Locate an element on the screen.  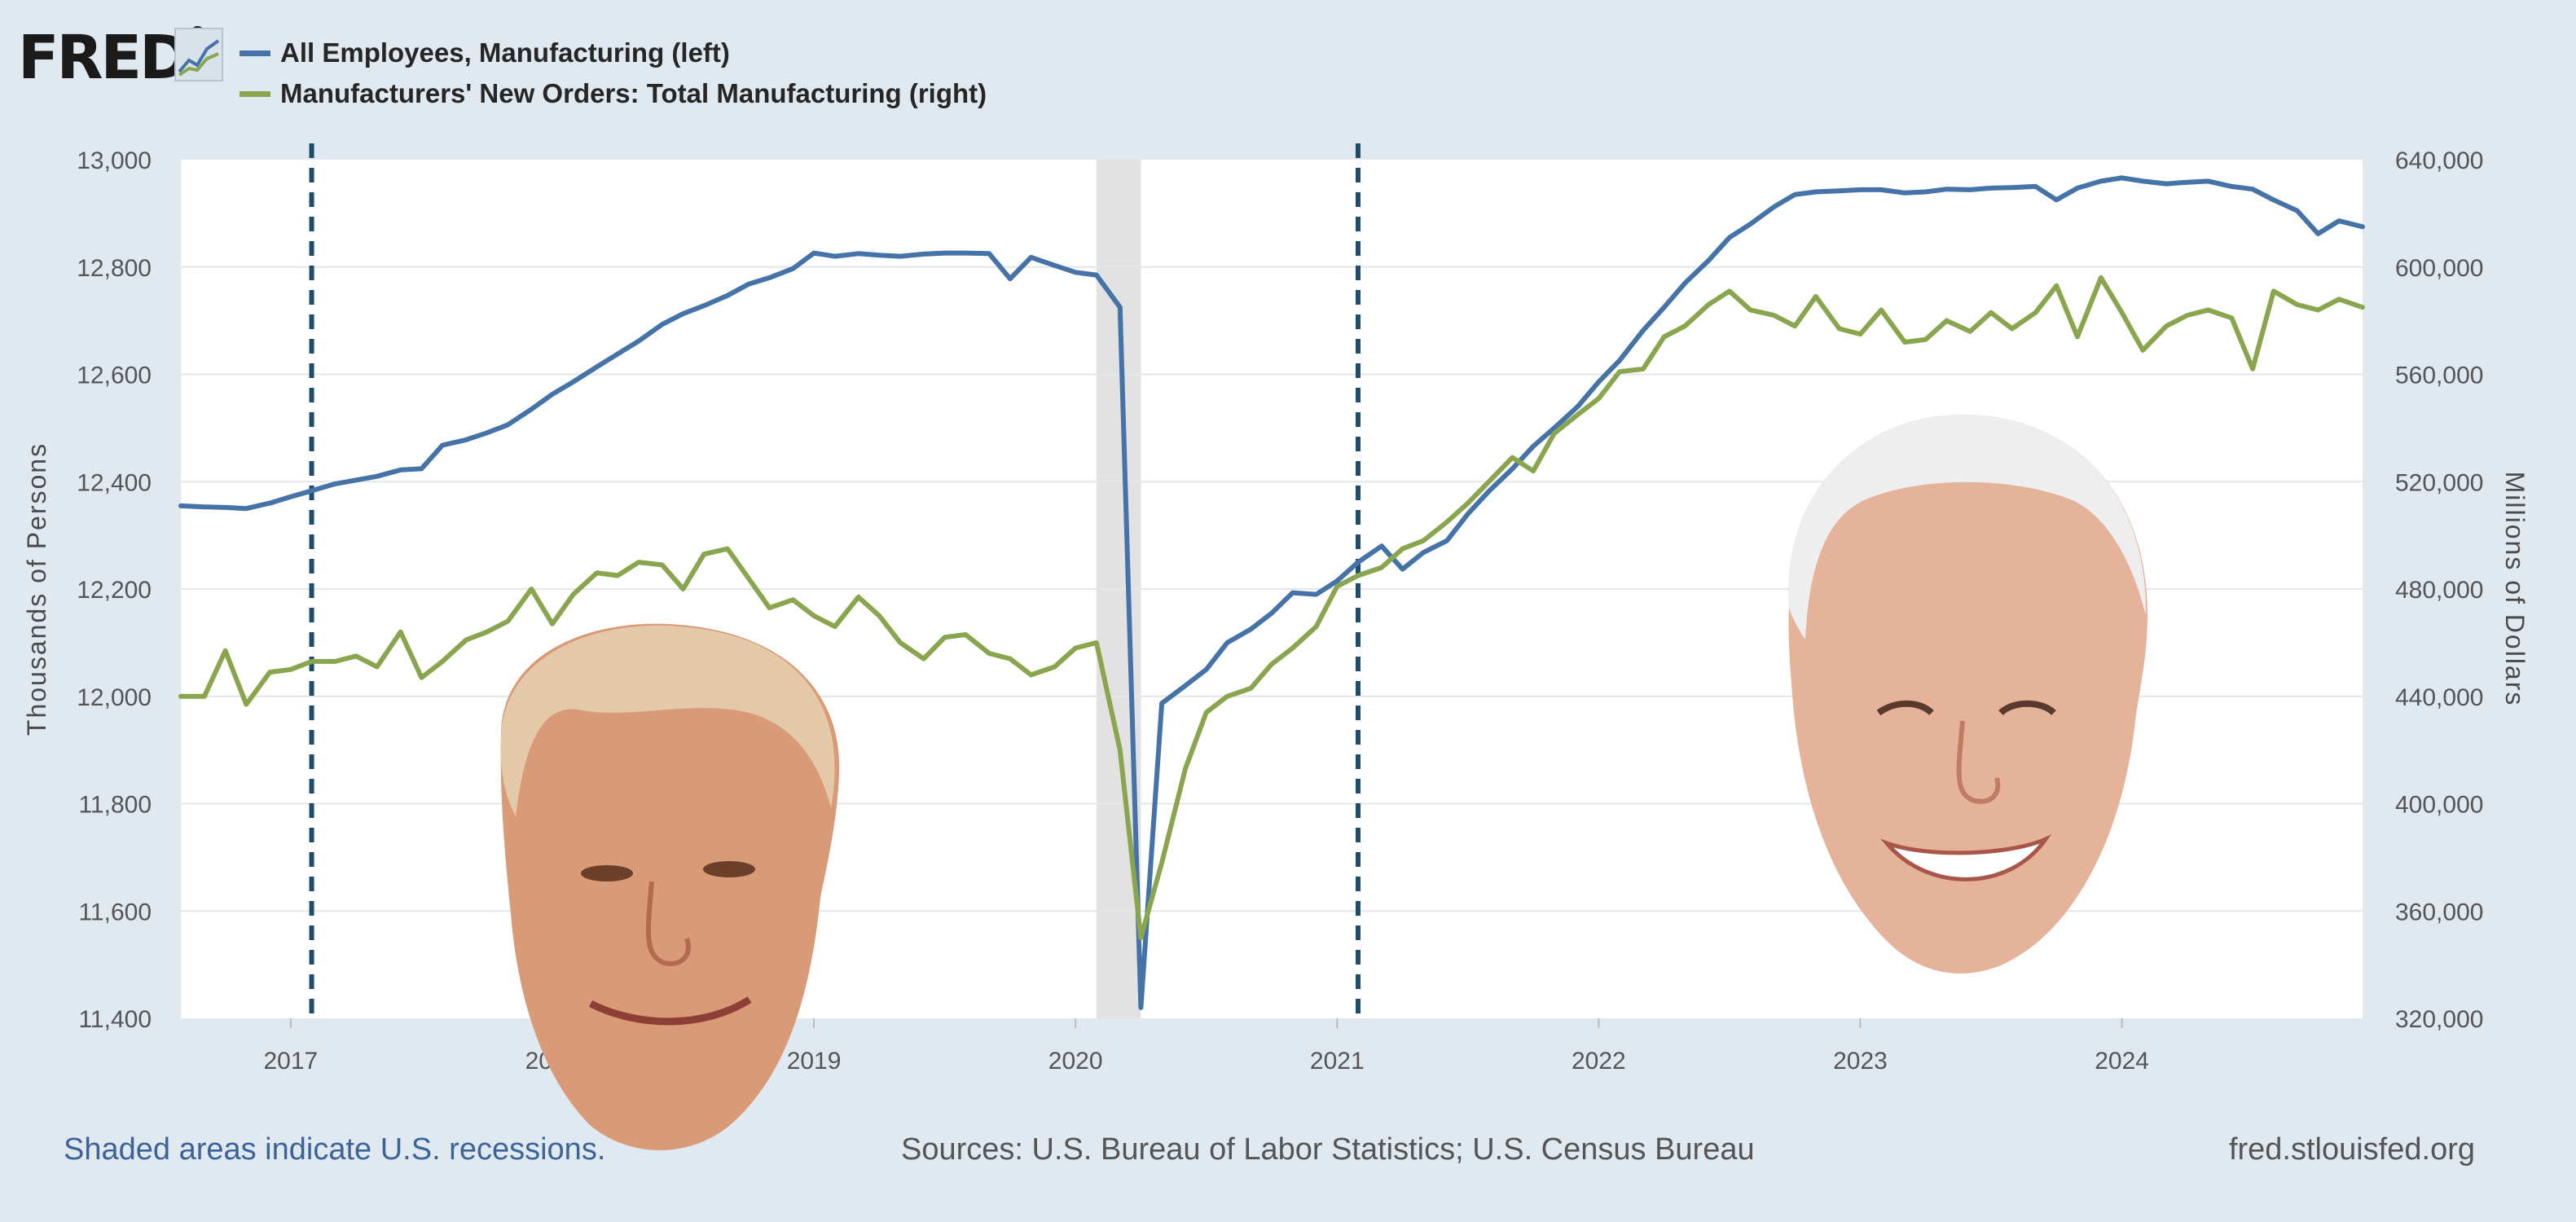
y-tick-right: 560,000 is located at coordinates (2439, 376).